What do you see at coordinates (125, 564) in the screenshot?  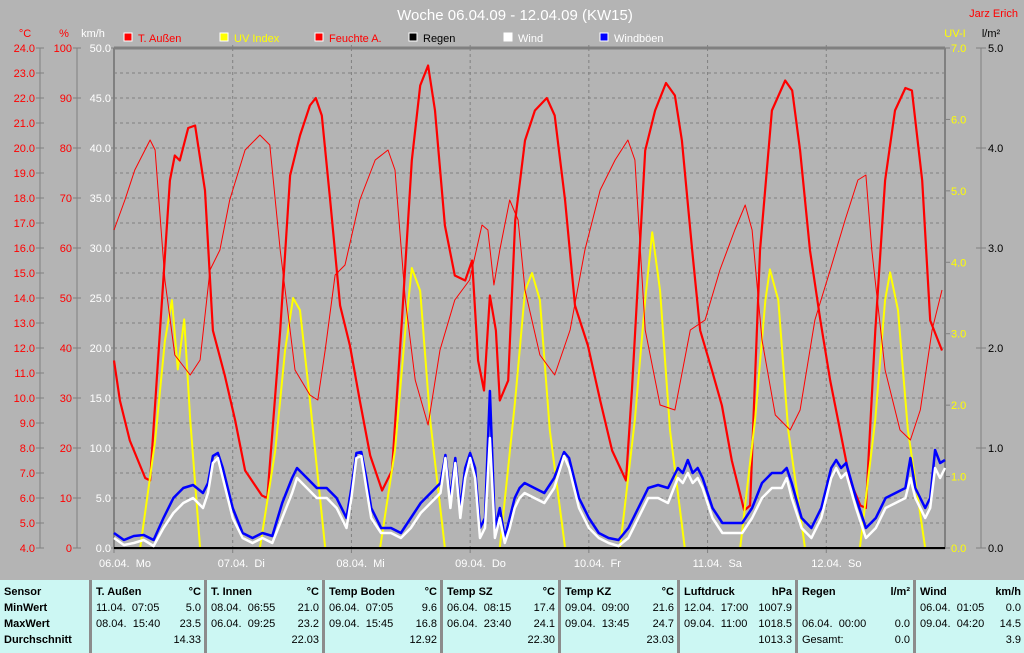 I see `x-tick-label: 06.04. Mo` at bounding box center [125, 564].